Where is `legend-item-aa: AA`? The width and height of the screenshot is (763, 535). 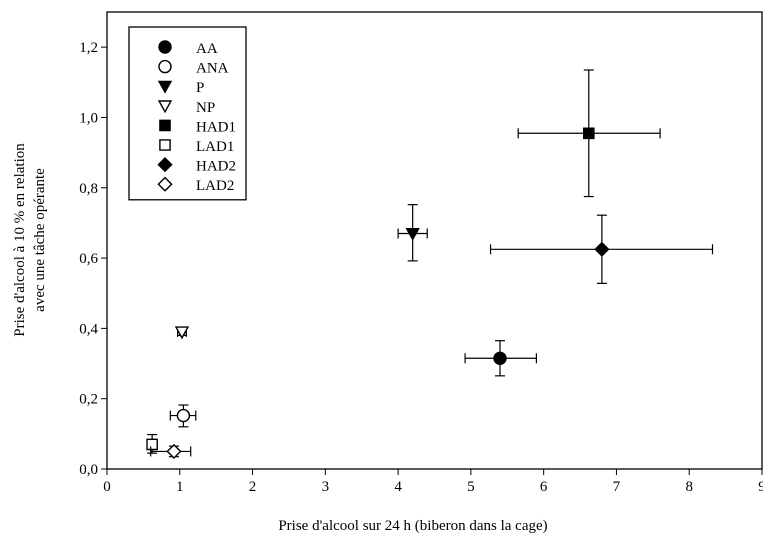 legend-item-aa: AA is located at coordinates (188, 48).